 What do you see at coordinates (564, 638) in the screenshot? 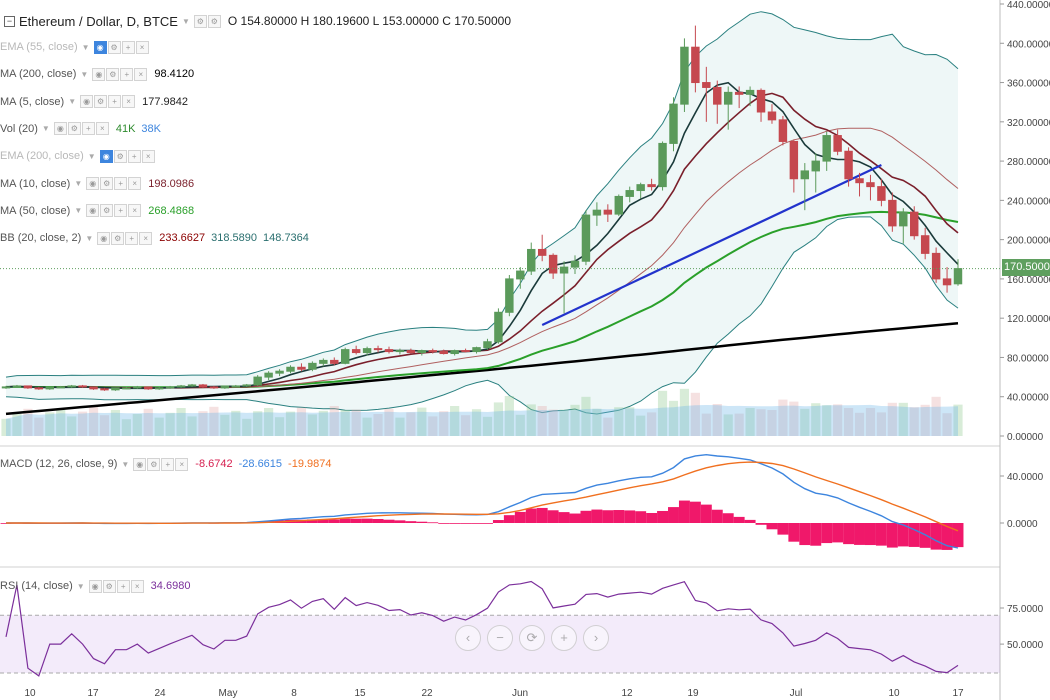
I see `zoom-in-button: +` at bounding box center [564, 638].